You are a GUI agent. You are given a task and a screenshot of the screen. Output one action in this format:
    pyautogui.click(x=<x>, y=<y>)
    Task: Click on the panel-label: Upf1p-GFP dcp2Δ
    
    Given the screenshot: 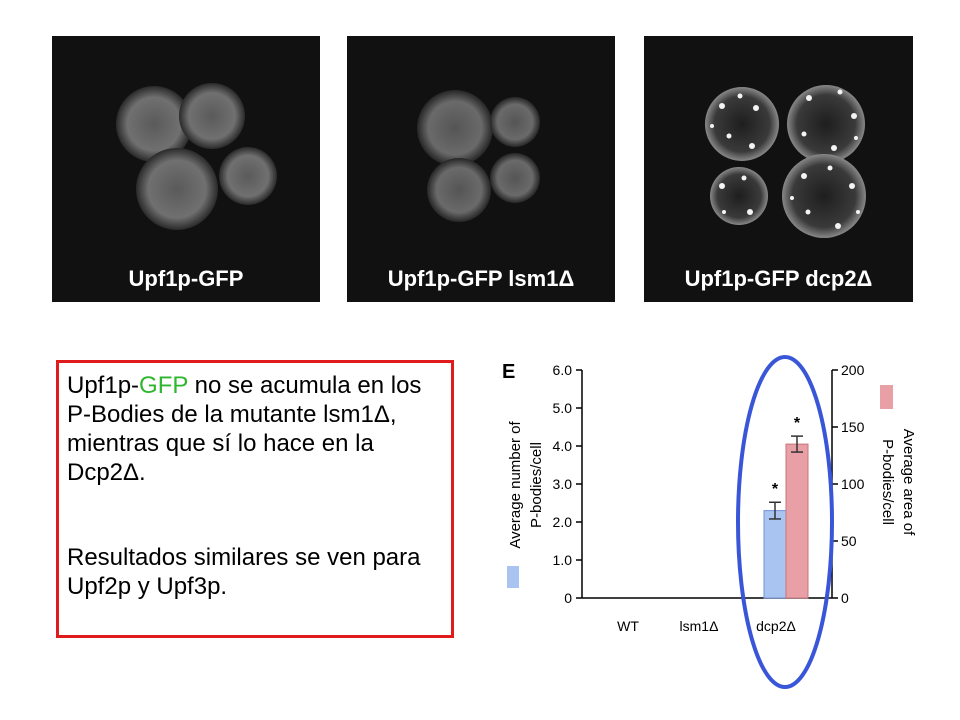 What is the action you would take?
    pyautogui.click(x=778, y=278)
    